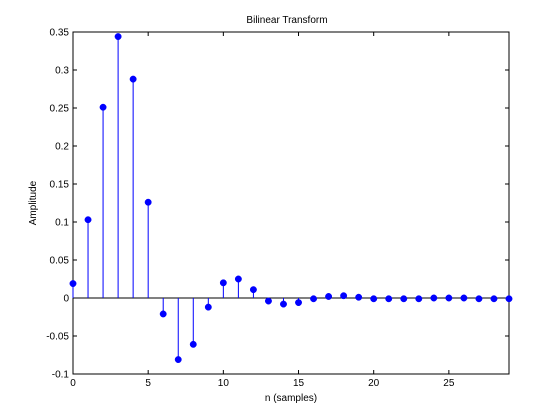  Describe the element at coordinates (291, 398) in the screenshot. I see `x-axis-label: n (samples)` at that location.